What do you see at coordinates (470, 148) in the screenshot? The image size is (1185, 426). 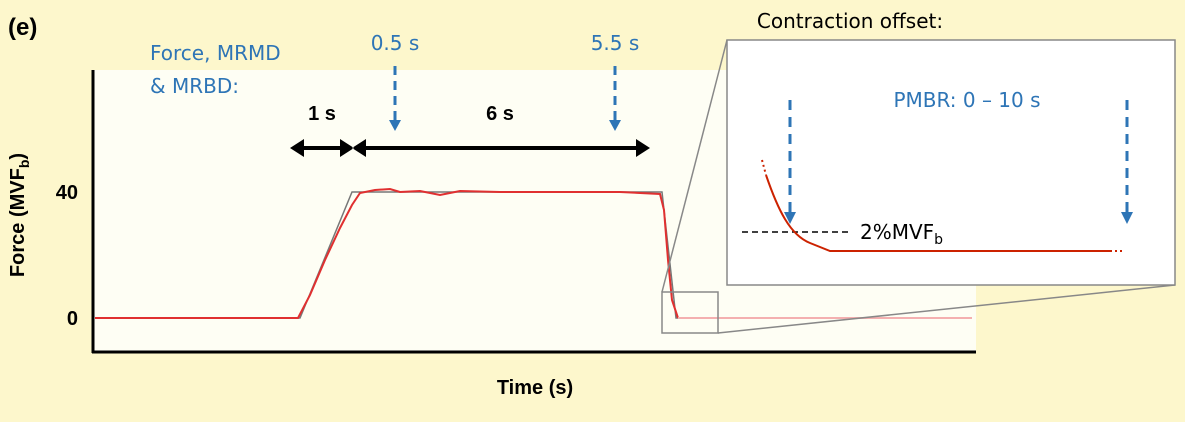 I see `arrow-heads` at bounding box center [470, 148].